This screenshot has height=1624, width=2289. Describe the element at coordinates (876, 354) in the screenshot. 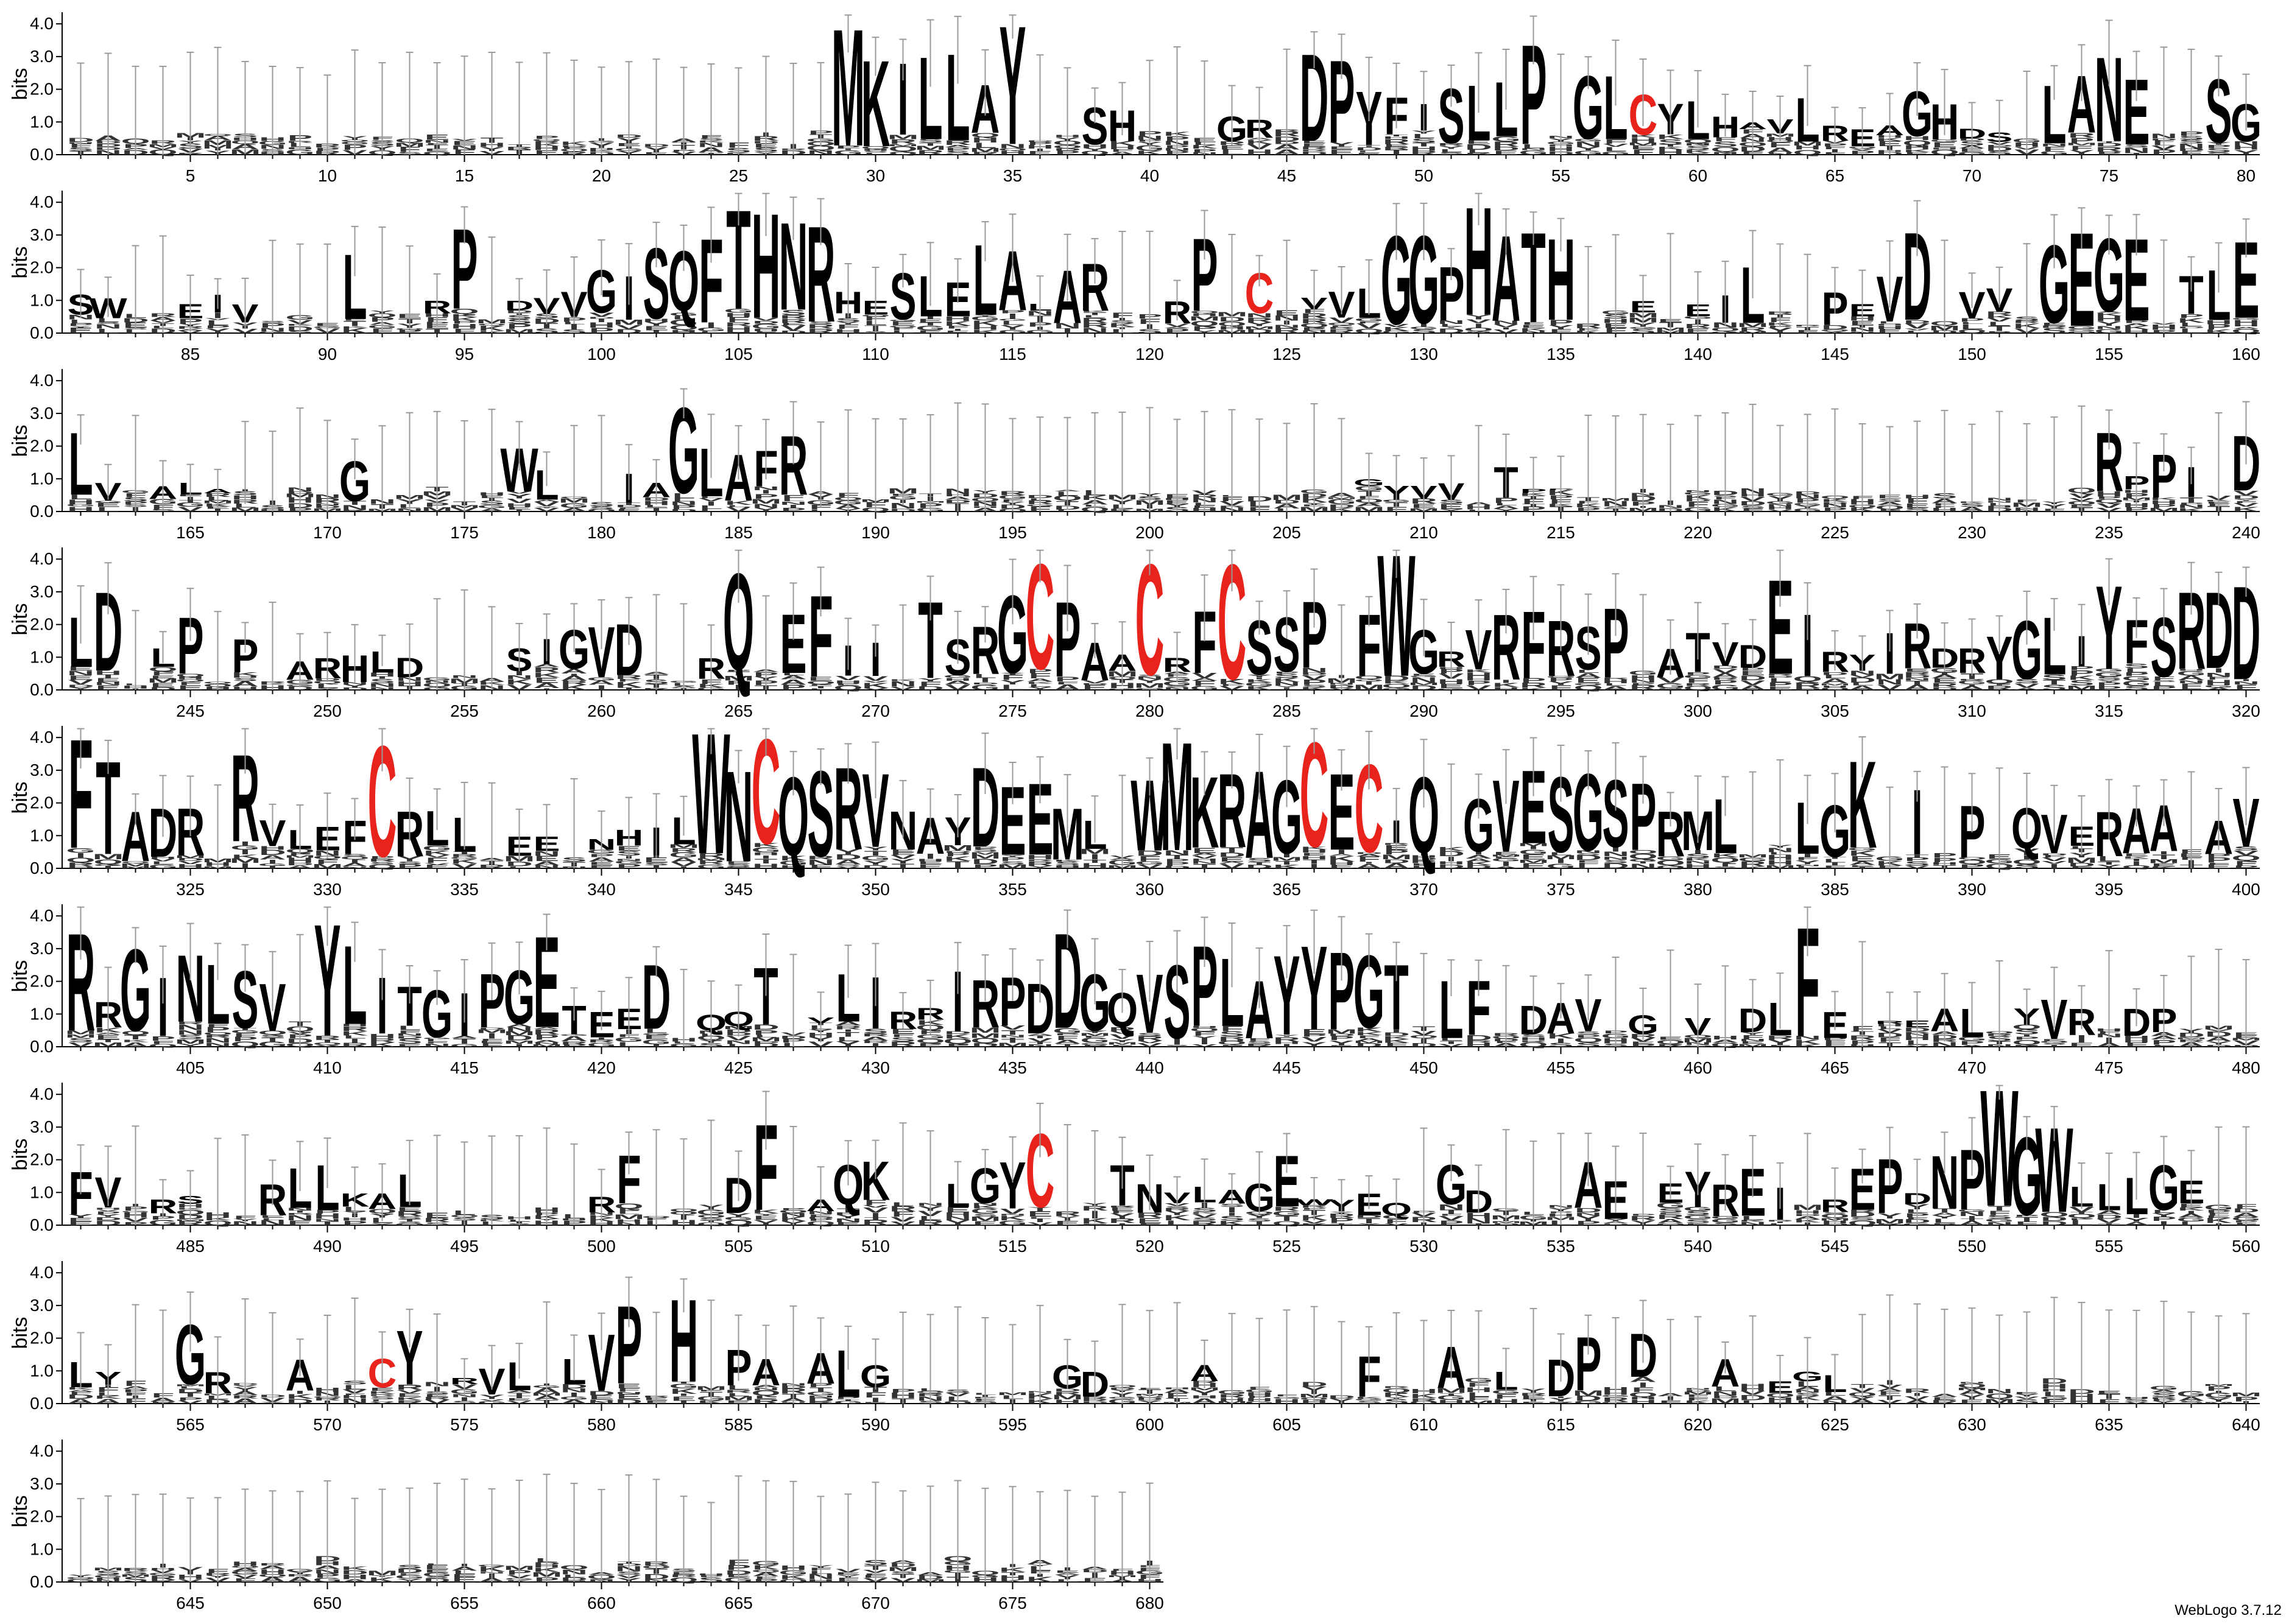

I see `x-tick-label: 110` at that location.